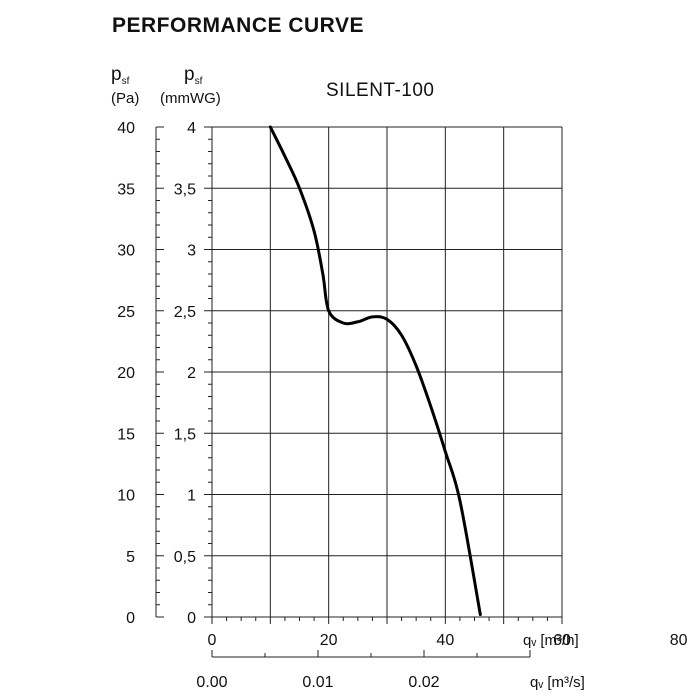 Image resolution: width=700 pixels, height=700 pixels. What do you see at coordinates (191, 496) in the screenshot?
I see `mmwg-tick-label: 1` at bounding box center [191, 496].